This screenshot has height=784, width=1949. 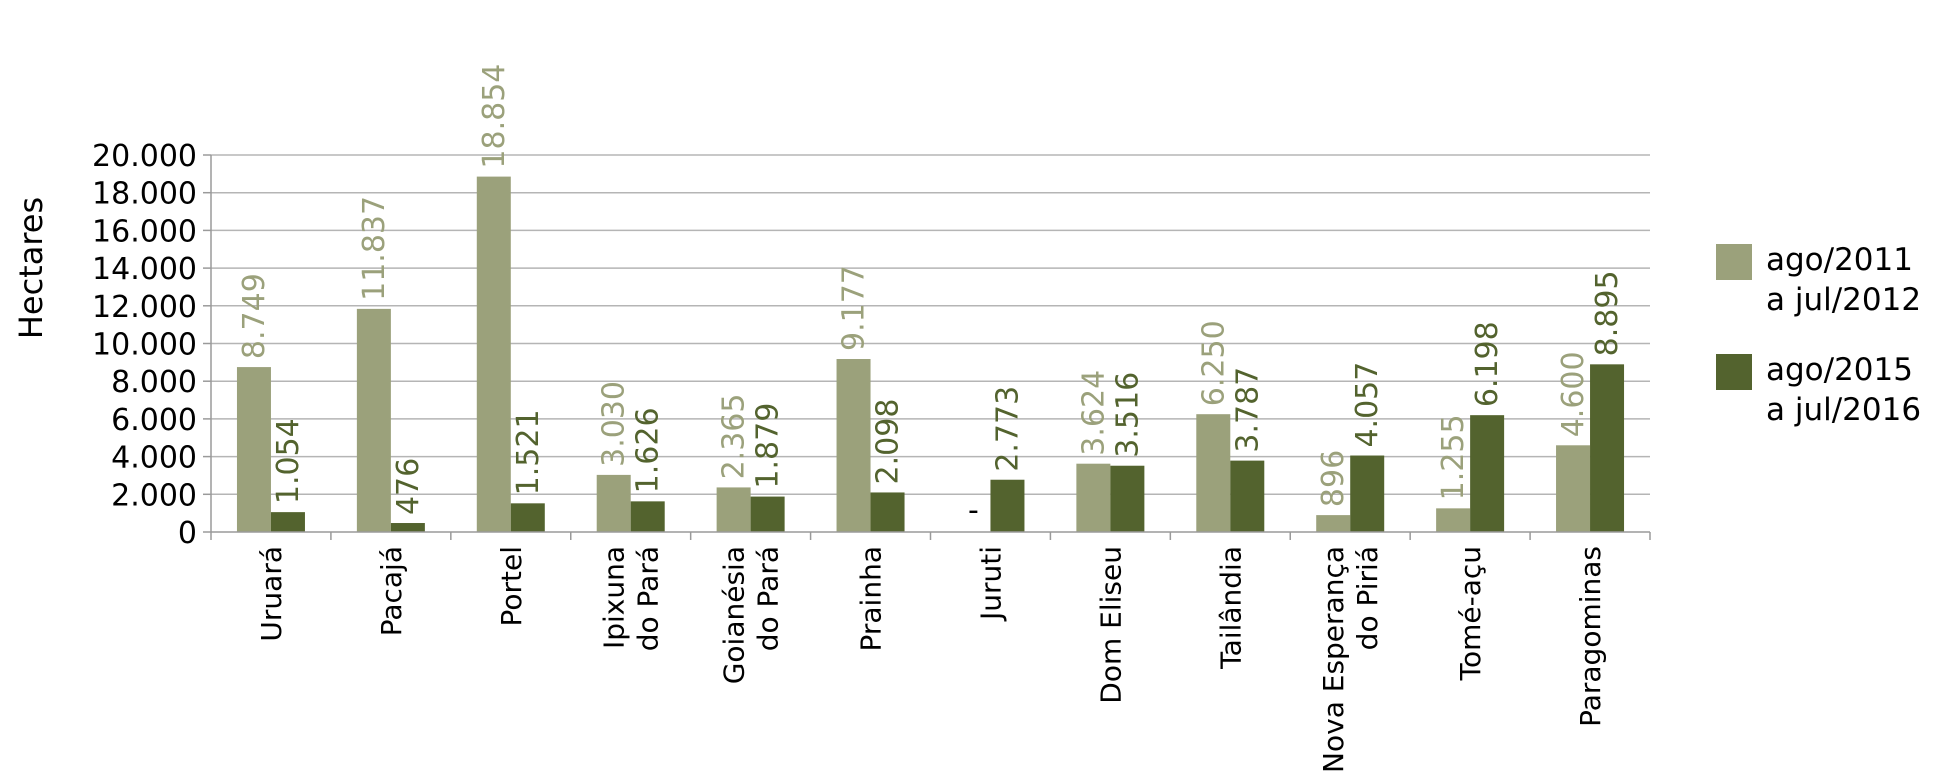 What do you see at coordinates (648, 450) in the screenshot?
I see `data-label: 1.626` at bounding box center [648, 450].